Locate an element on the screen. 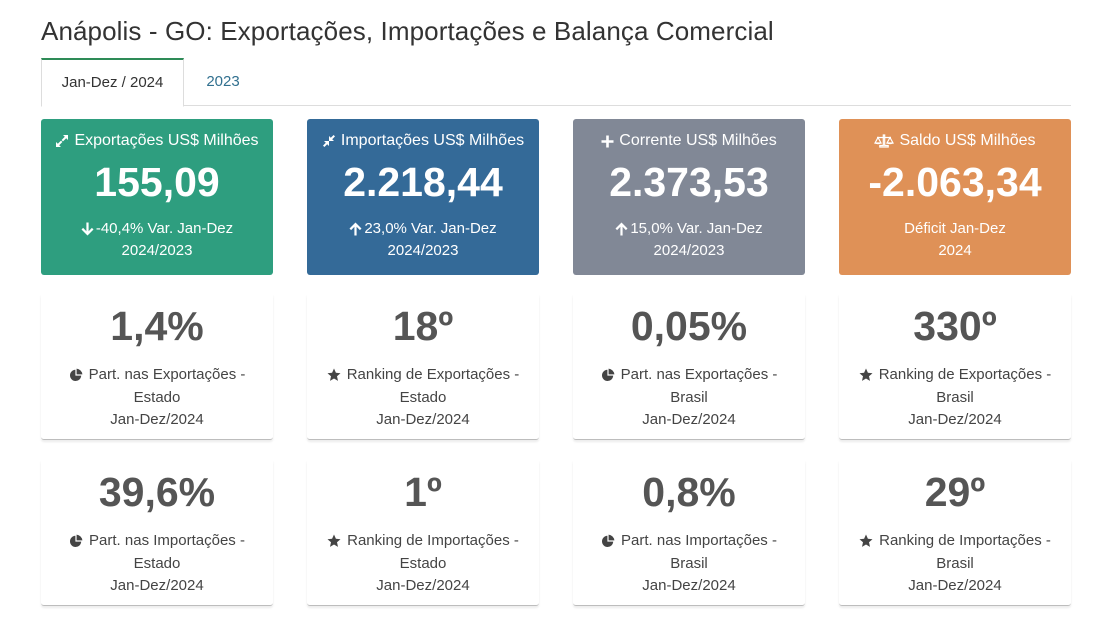 Image resolution: width=1105 pixels, height=639 pixels. stat-value: 330º is located at coordinates (955, 326).